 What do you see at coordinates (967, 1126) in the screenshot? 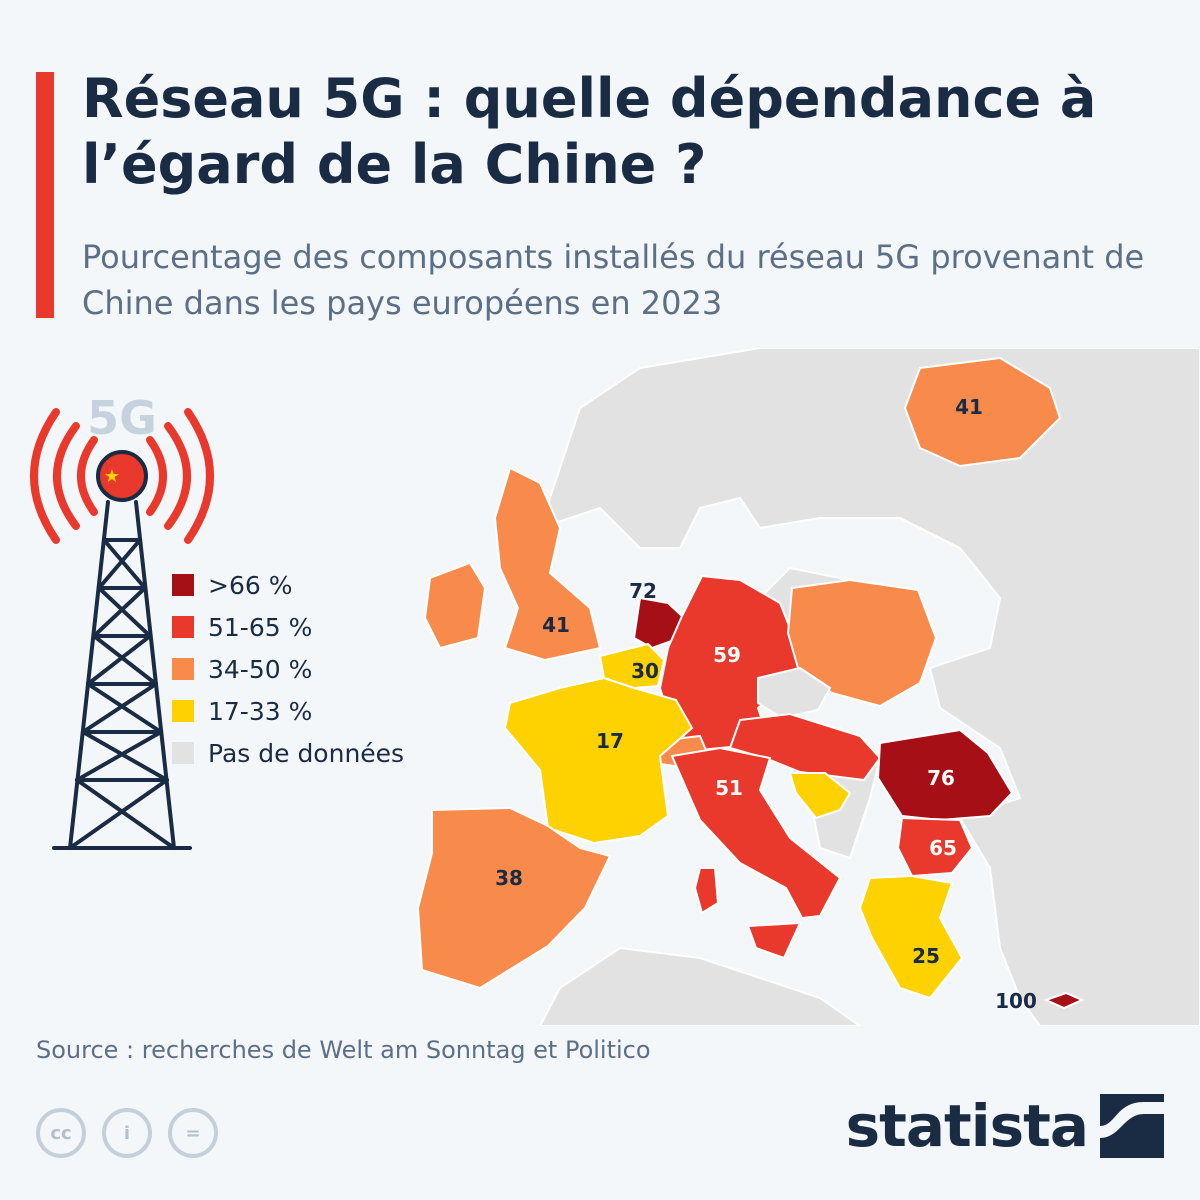
I see `brand-name: statista` at bounding box center [967, 1126].